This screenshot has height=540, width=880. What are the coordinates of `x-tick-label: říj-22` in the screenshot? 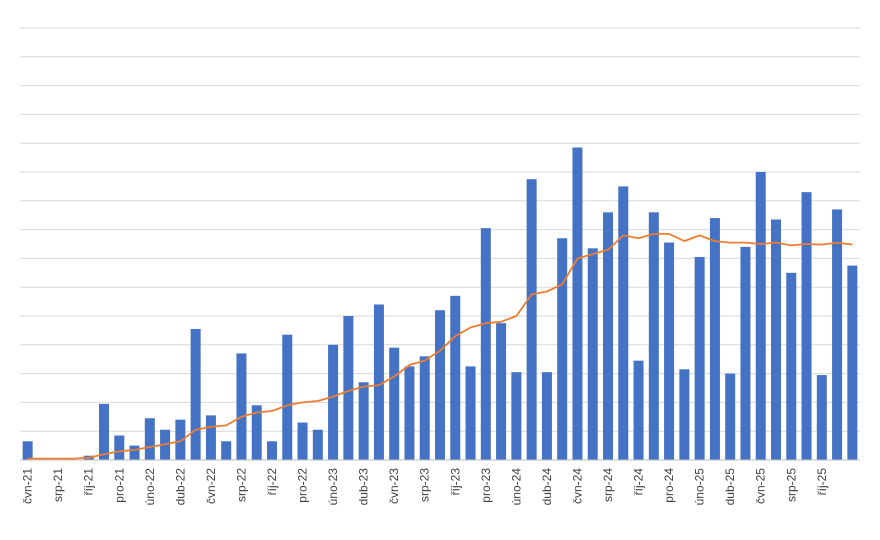 It's located at (272, 482).